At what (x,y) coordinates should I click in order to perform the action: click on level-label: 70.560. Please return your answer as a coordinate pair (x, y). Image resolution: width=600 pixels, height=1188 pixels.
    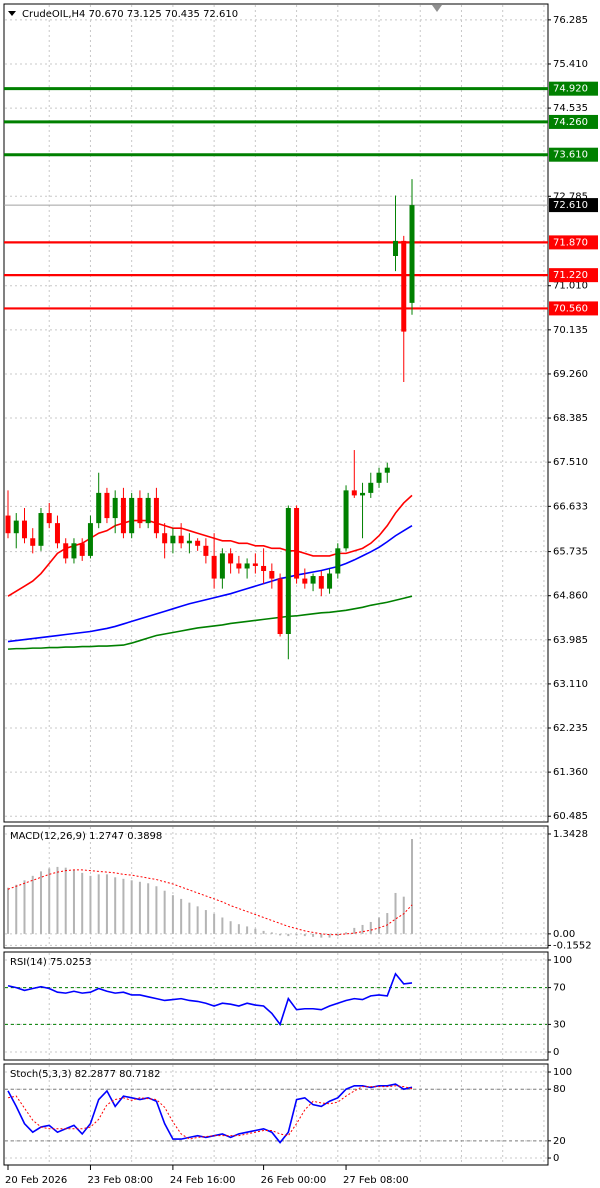
    Looking at the image, I should click on (570, 308).